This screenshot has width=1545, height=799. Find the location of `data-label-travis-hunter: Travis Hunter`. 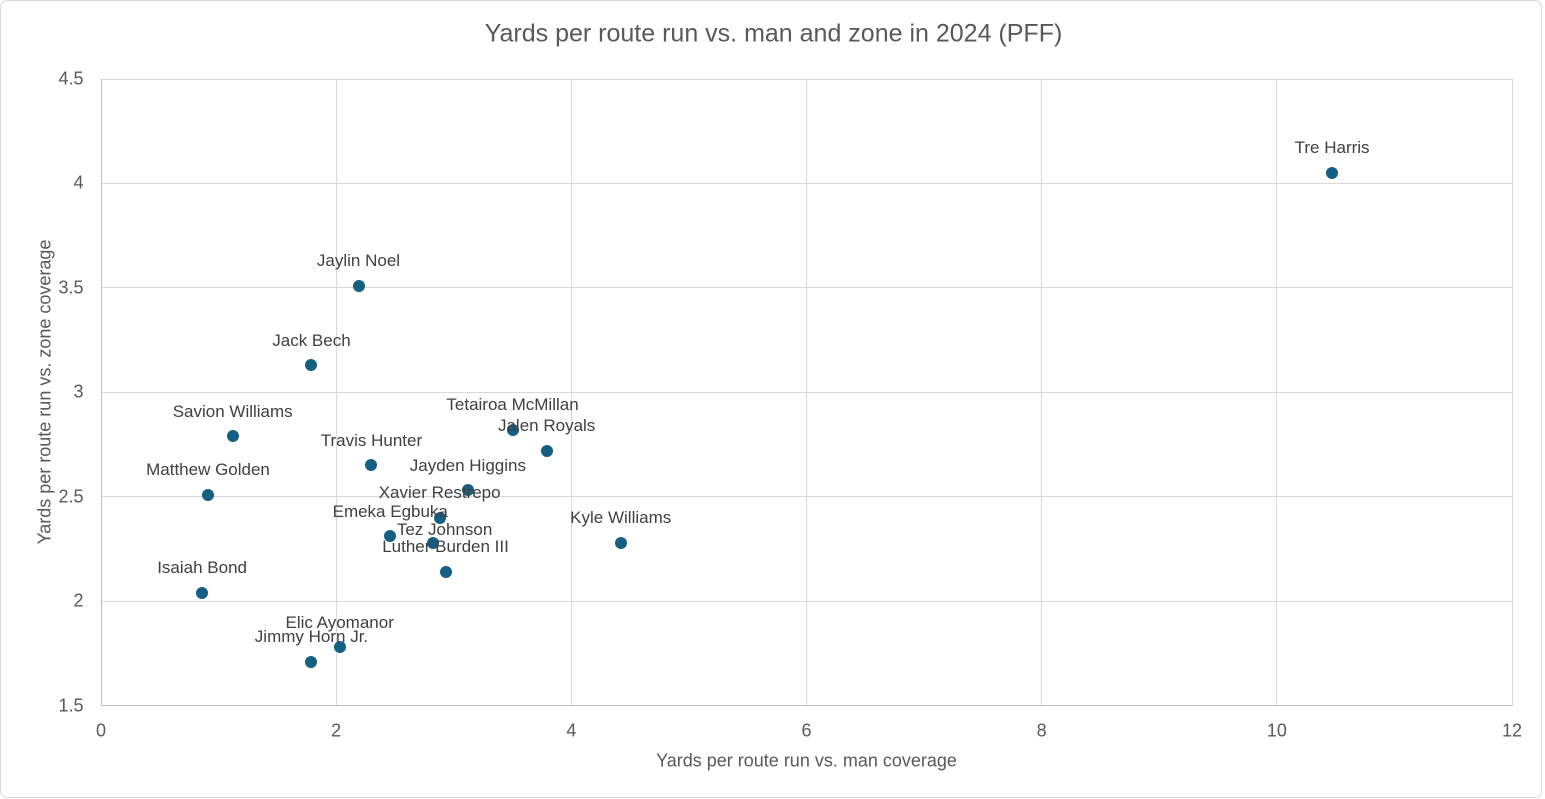

data-label-travis-hunter: Travis Hunter is located at coordinates (371, 440).